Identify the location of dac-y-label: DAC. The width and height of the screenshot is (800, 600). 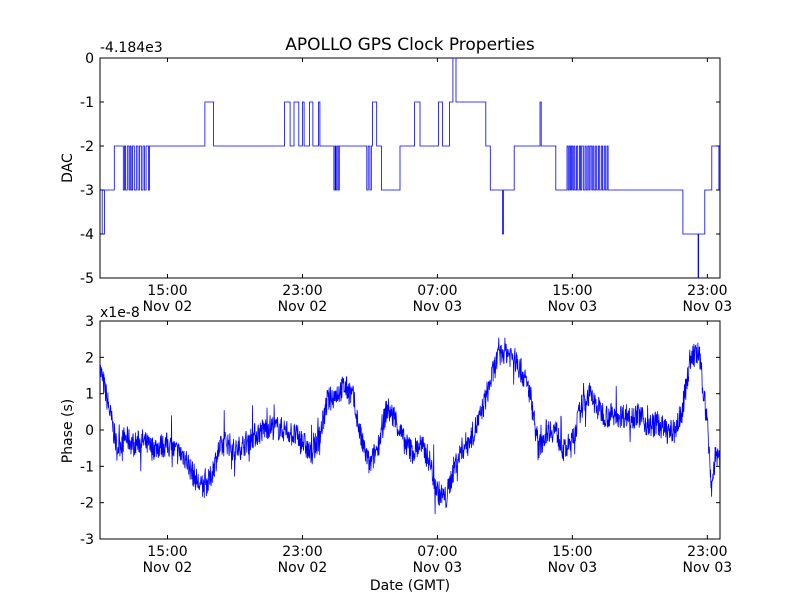
(68, 168).